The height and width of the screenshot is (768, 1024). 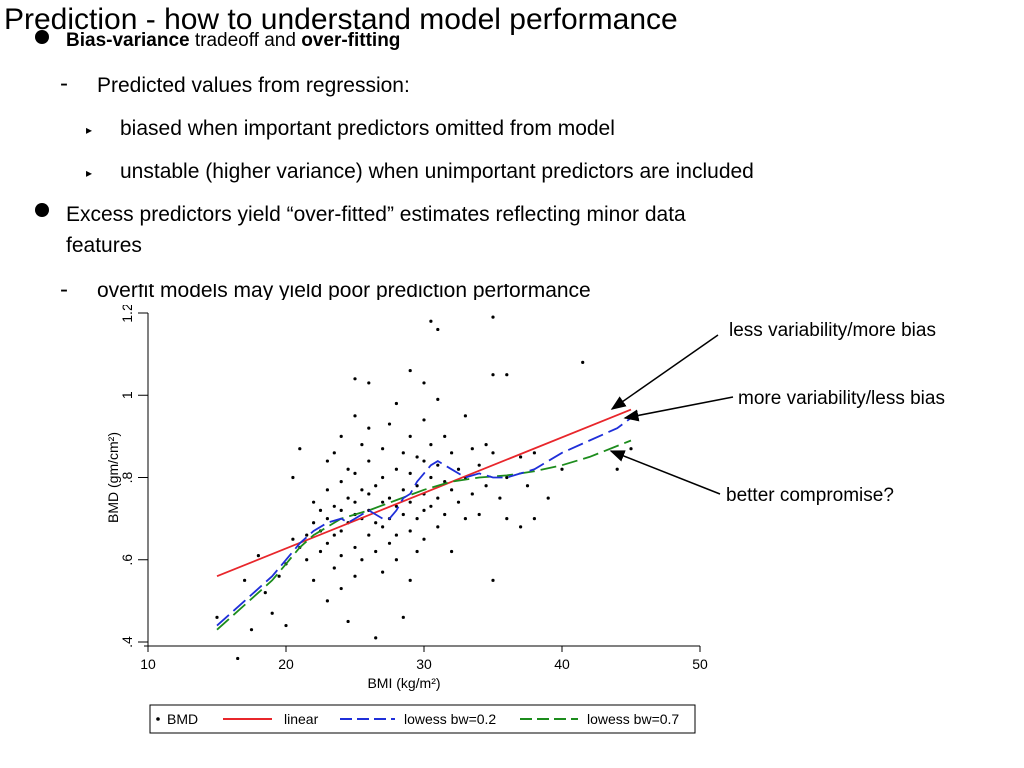 I want to click on y-axis-label: BMD (gm/cm²), so click(x=113, y=477).